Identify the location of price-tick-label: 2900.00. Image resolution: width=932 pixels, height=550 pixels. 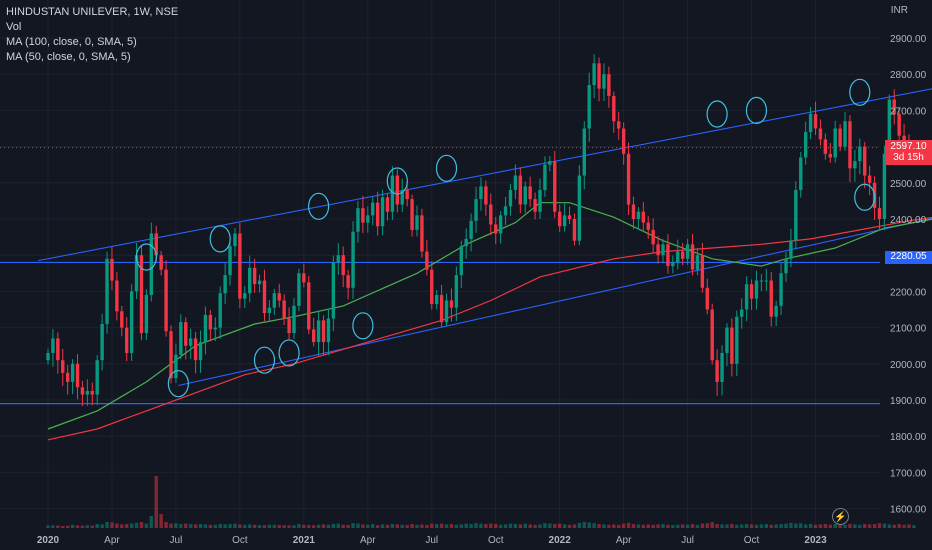
(908, 39).